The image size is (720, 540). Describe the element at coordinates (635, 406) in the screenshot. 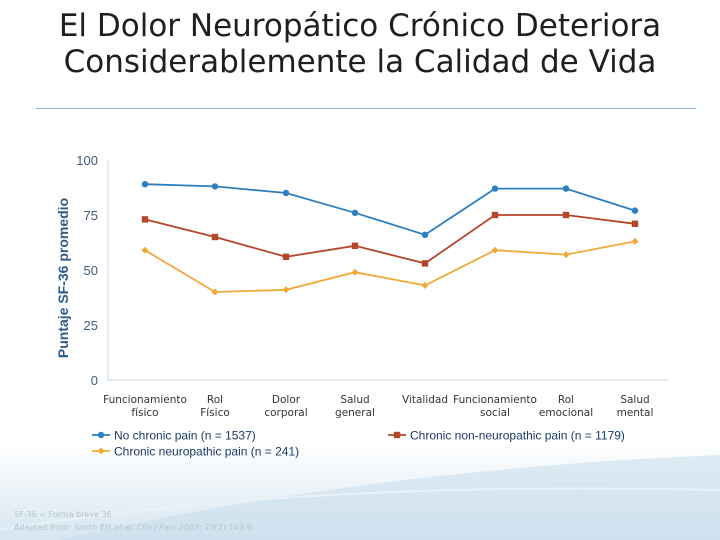

I see `x-tick-label: Salud mental` at that location.